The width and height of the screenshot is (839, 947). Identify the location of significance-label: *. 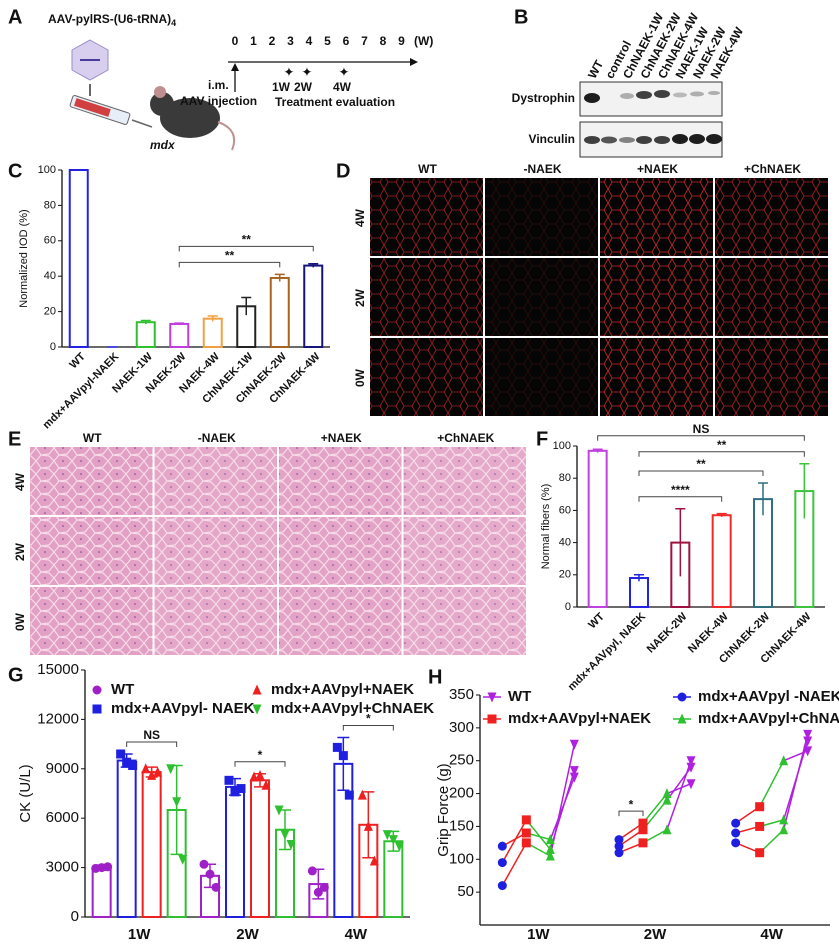
(260, 755).